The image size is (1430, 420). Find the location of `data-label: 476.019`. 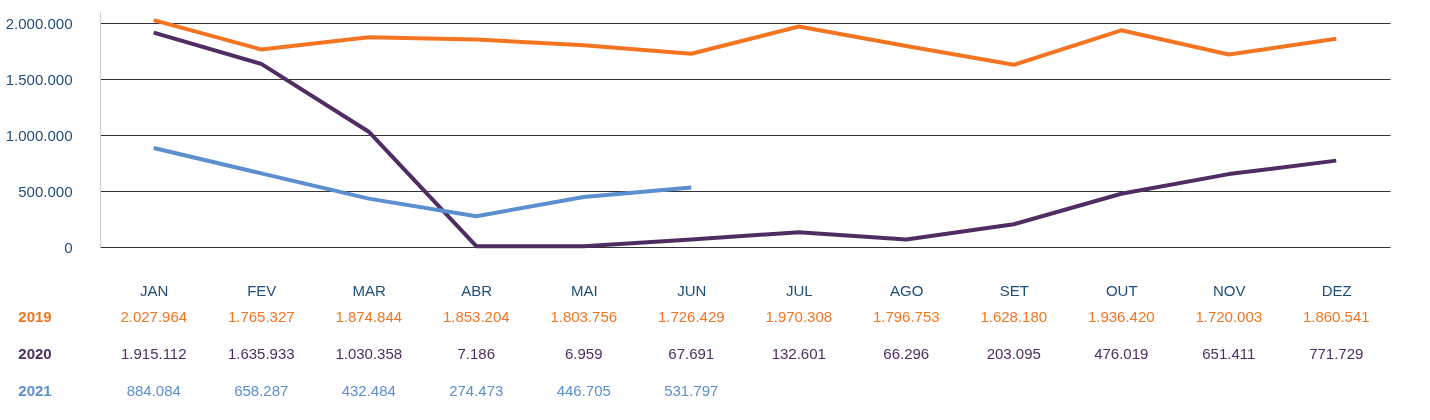

data-label: 476.019 is located at coordinates (1121, 353).